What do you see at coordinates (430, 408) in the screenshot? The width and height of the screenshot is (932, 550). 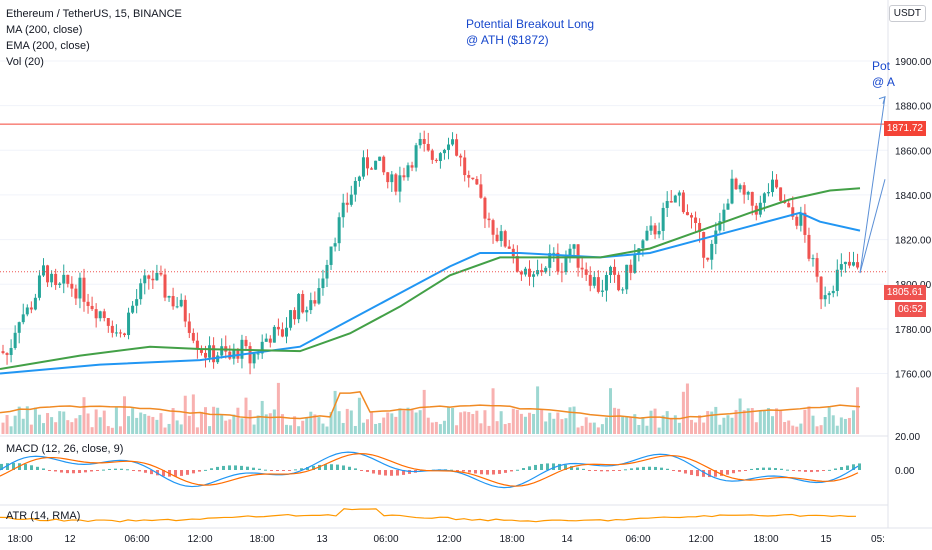 I see `volume-bars` at bounding box center [430, 408].